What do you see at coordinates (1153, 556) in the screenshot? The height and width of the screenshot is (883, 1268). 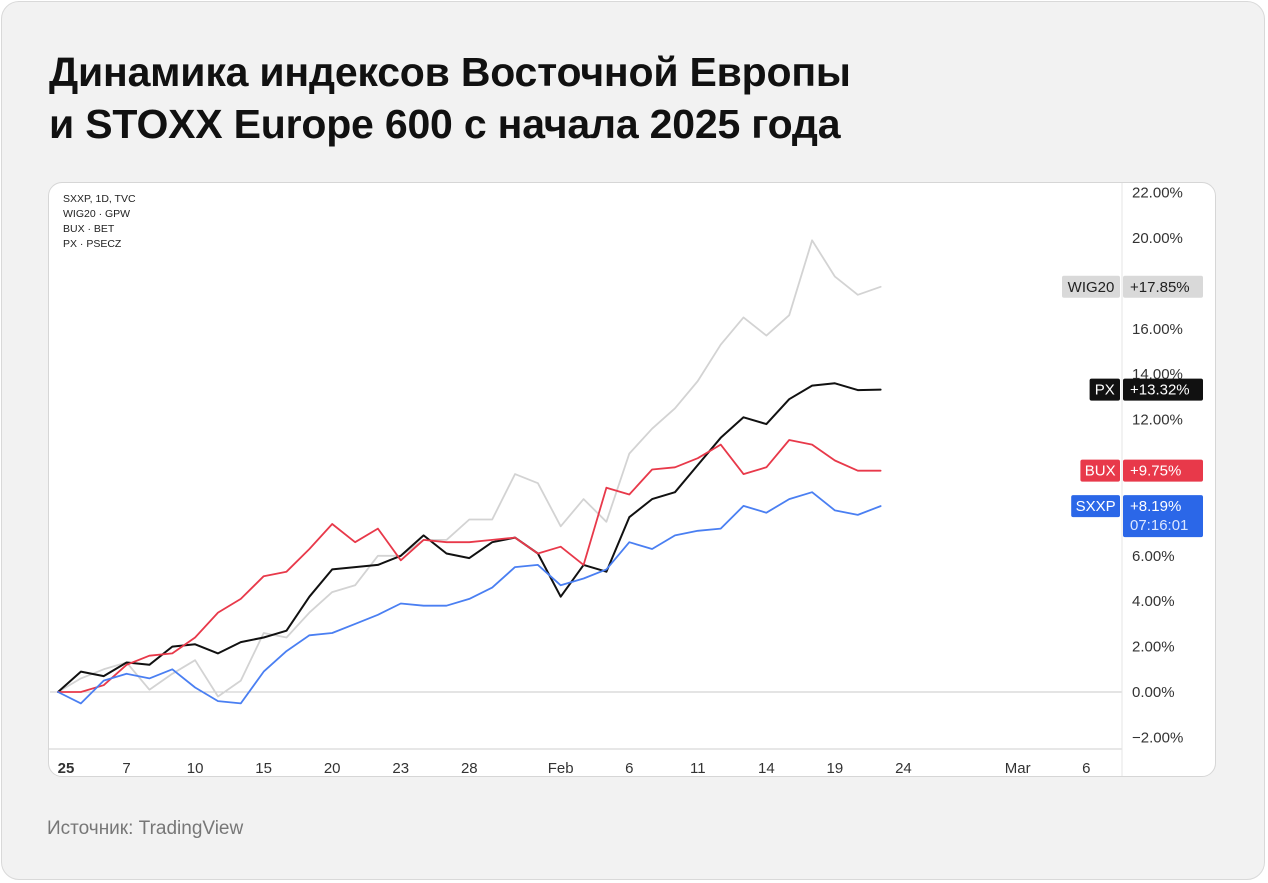 I see `y-tick-label: 6.00%` at bounding box center [1153, 556].